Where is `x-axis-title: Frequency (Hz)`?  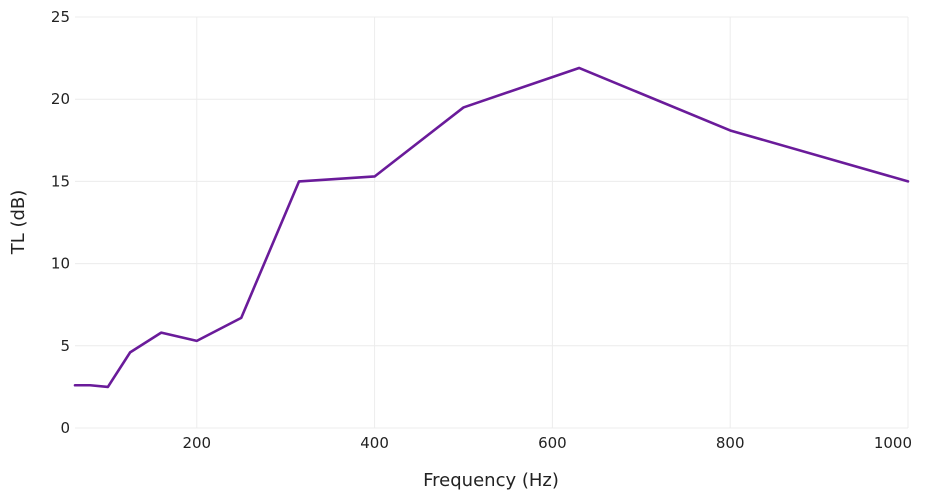 x-axis-title: Frequency (Hz) is located at coordinates (491, 480).